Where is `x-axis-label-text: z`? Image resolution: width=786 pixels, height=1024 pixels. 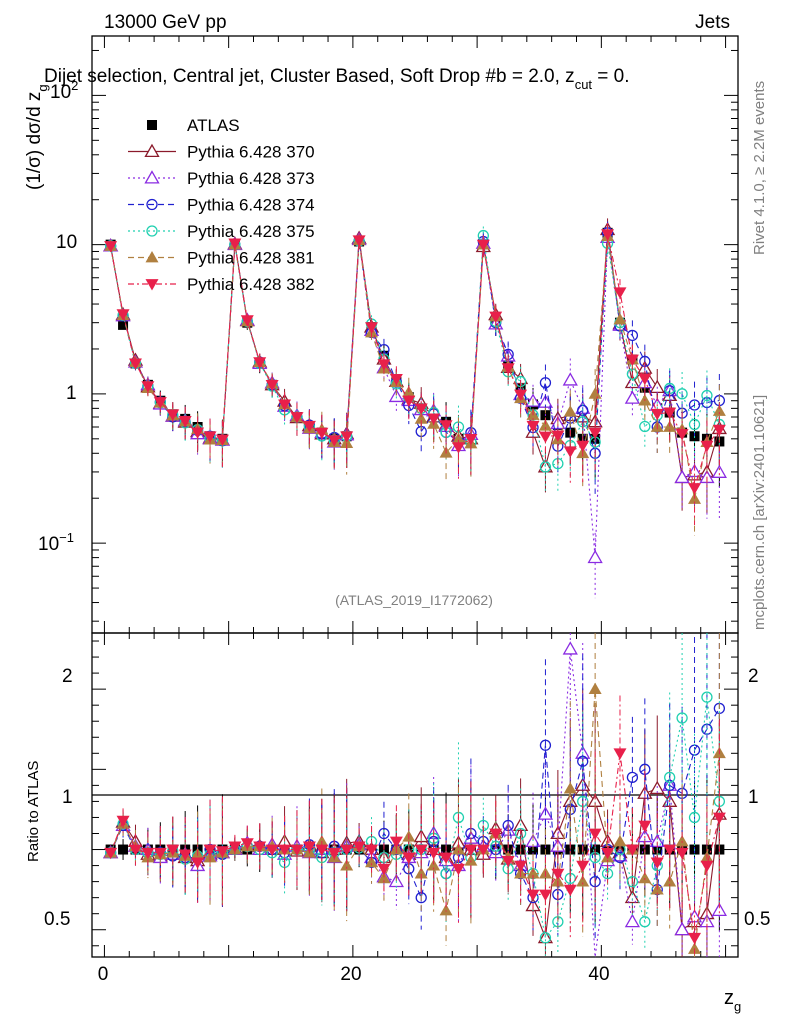 x-axis-label-text: z is located at coordinates (729, 998).